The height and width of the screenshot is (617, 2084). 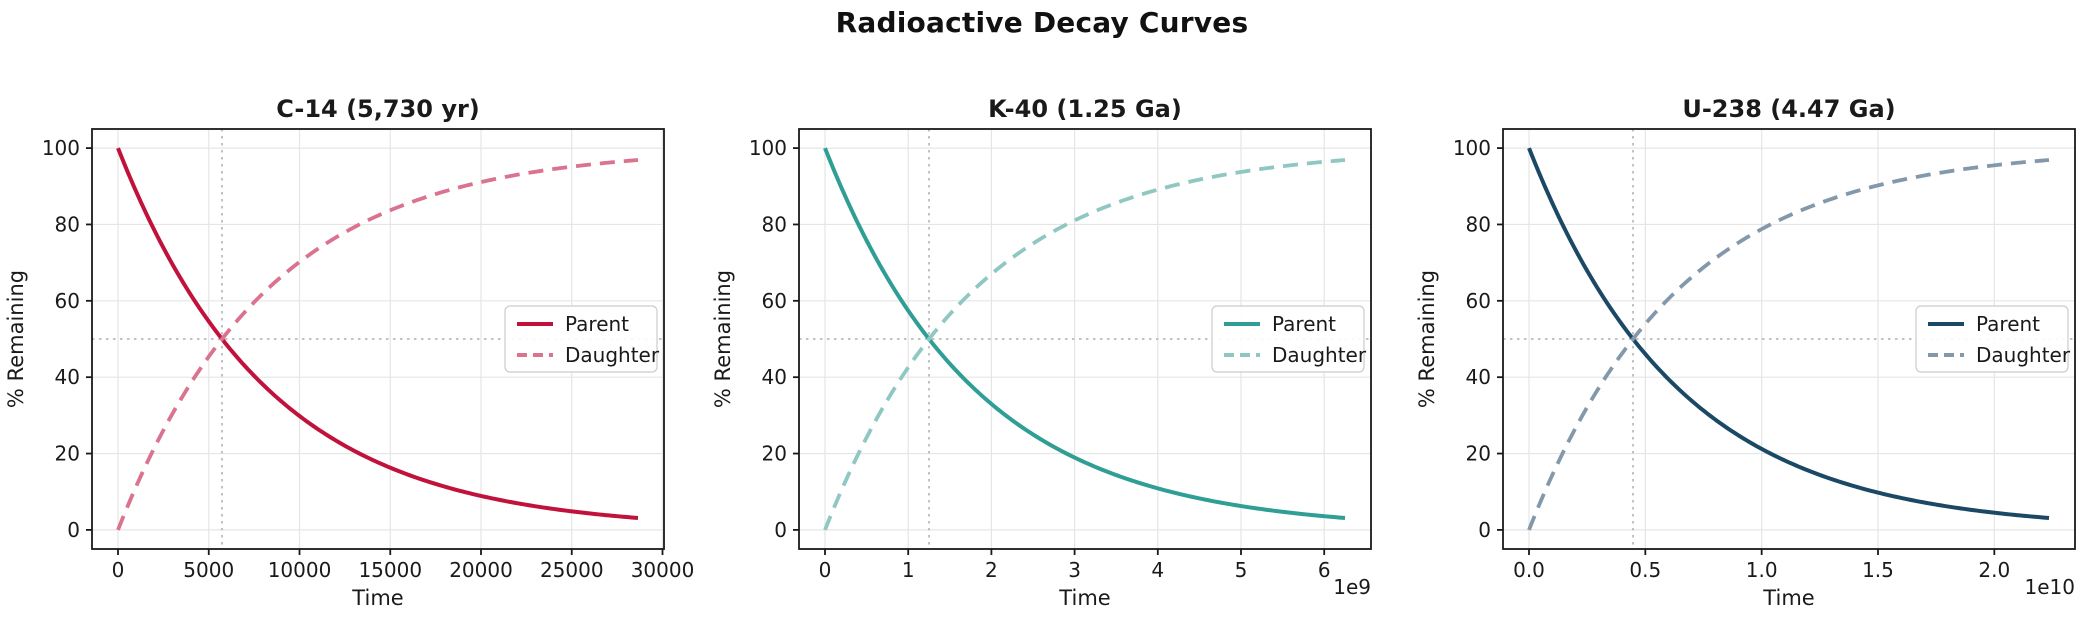 I want to click on x-tick-label: 20000, so click(x=481, y=570).